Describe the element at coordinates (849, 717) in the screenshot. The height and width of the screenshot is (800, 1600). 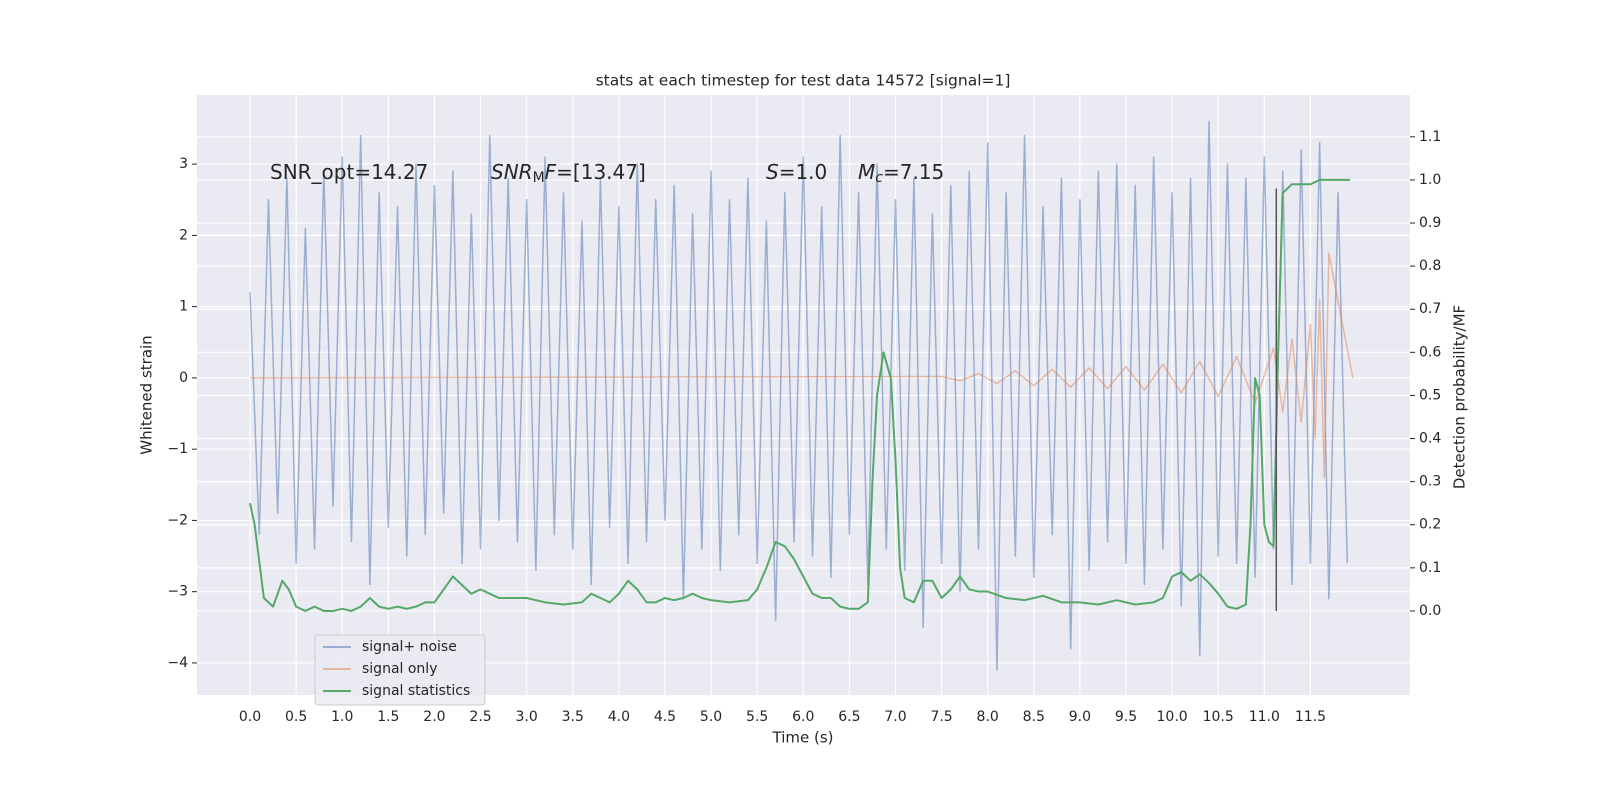
I see `x-tick-label: 6.5` at that location.